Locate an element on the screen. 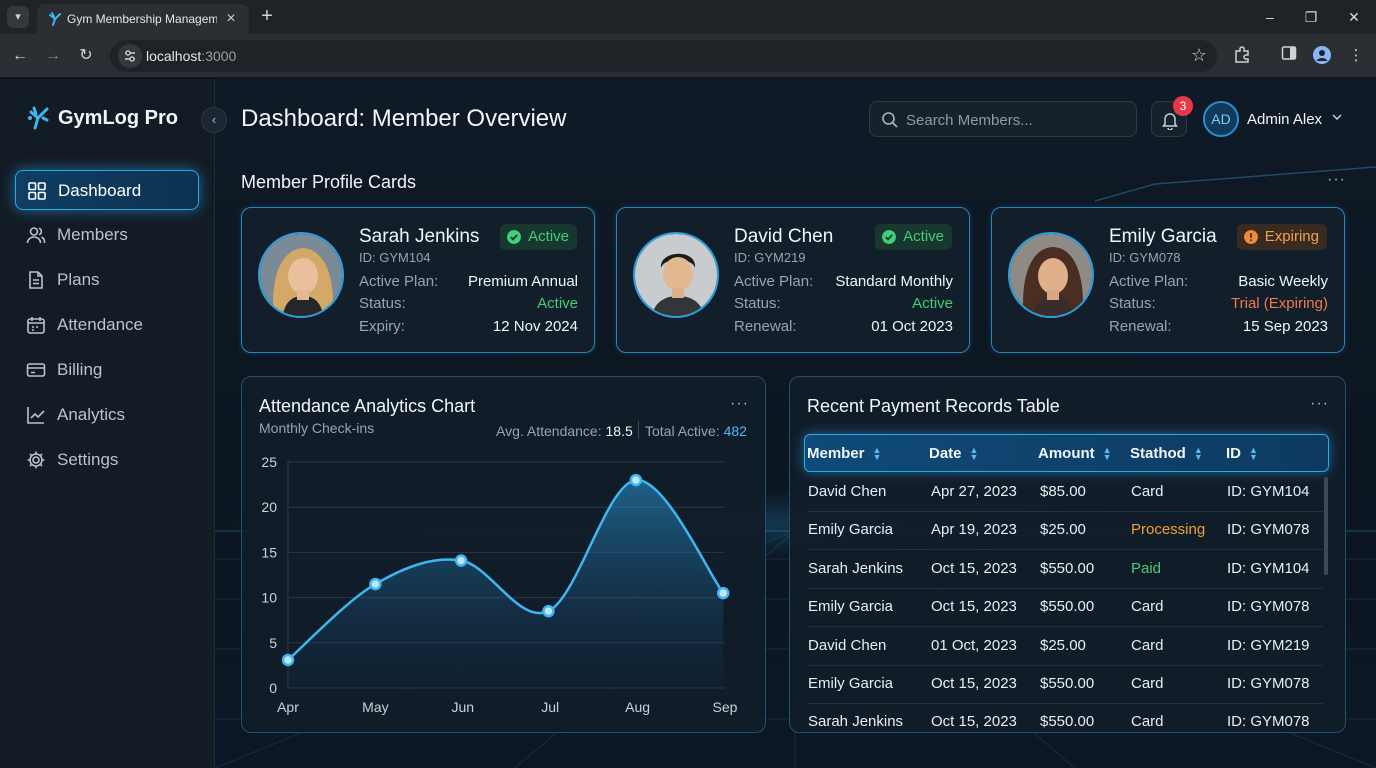 The width and height of the screenshot is (1376, 768). gear-icon is located at coordinates (36, 460).